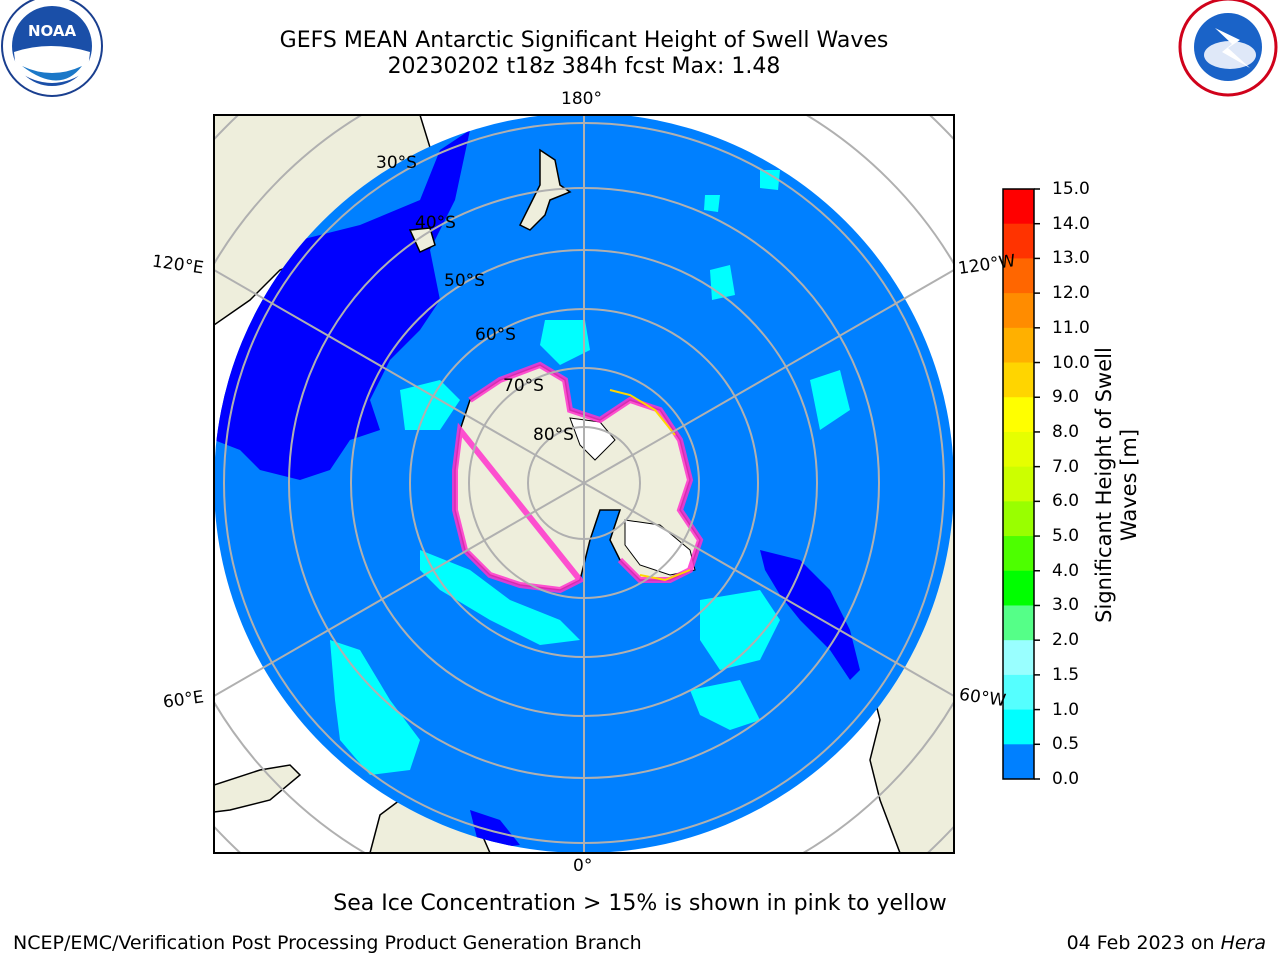  I want to click on colorbar-tick-label: 1.5, so click(1066, 674).